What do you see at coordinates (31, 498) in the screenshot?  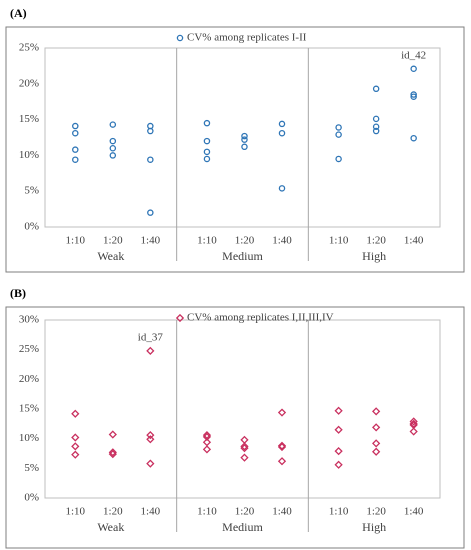 I see `y-tick-label: 0%` at bounding box center [31, 498].